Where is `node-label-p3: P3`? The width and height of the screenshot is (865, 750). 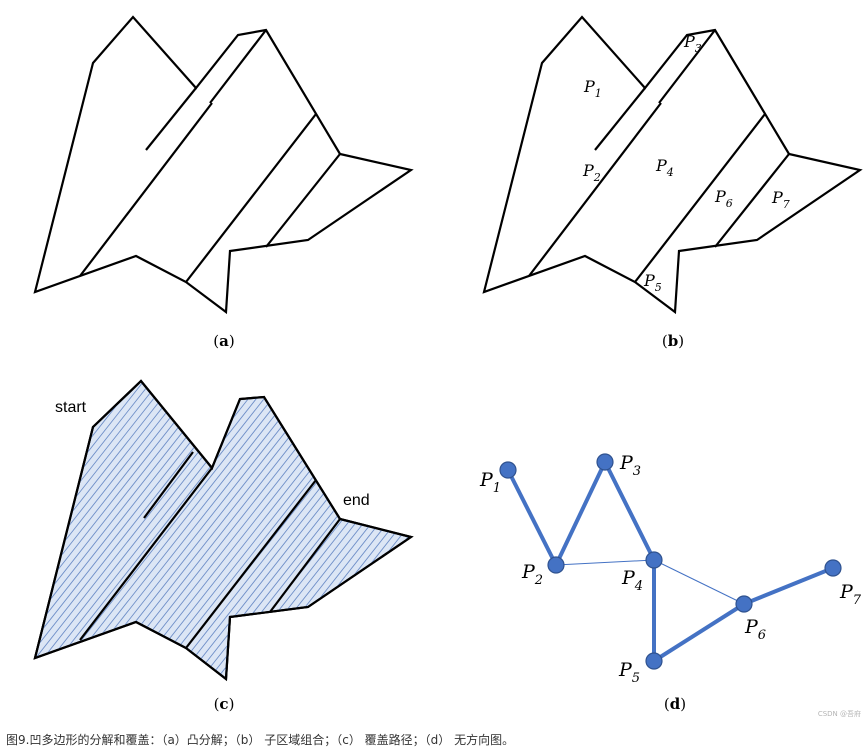 node-label-p3: P3 is located at coordinates (630, 465).